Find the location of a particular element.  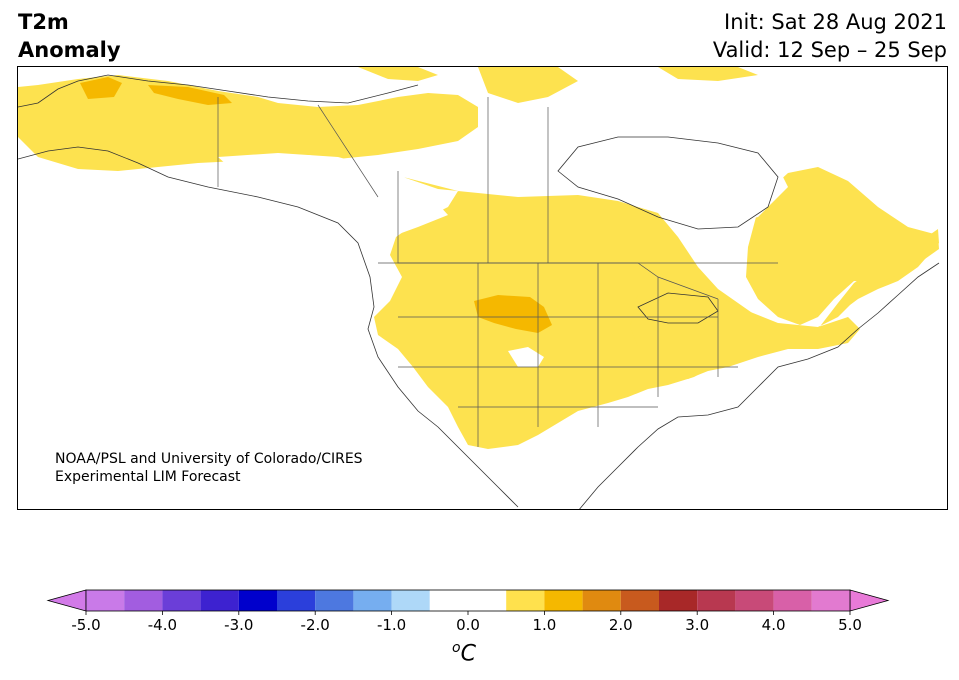

unit-letter: C is located at coordinates (468, 654).